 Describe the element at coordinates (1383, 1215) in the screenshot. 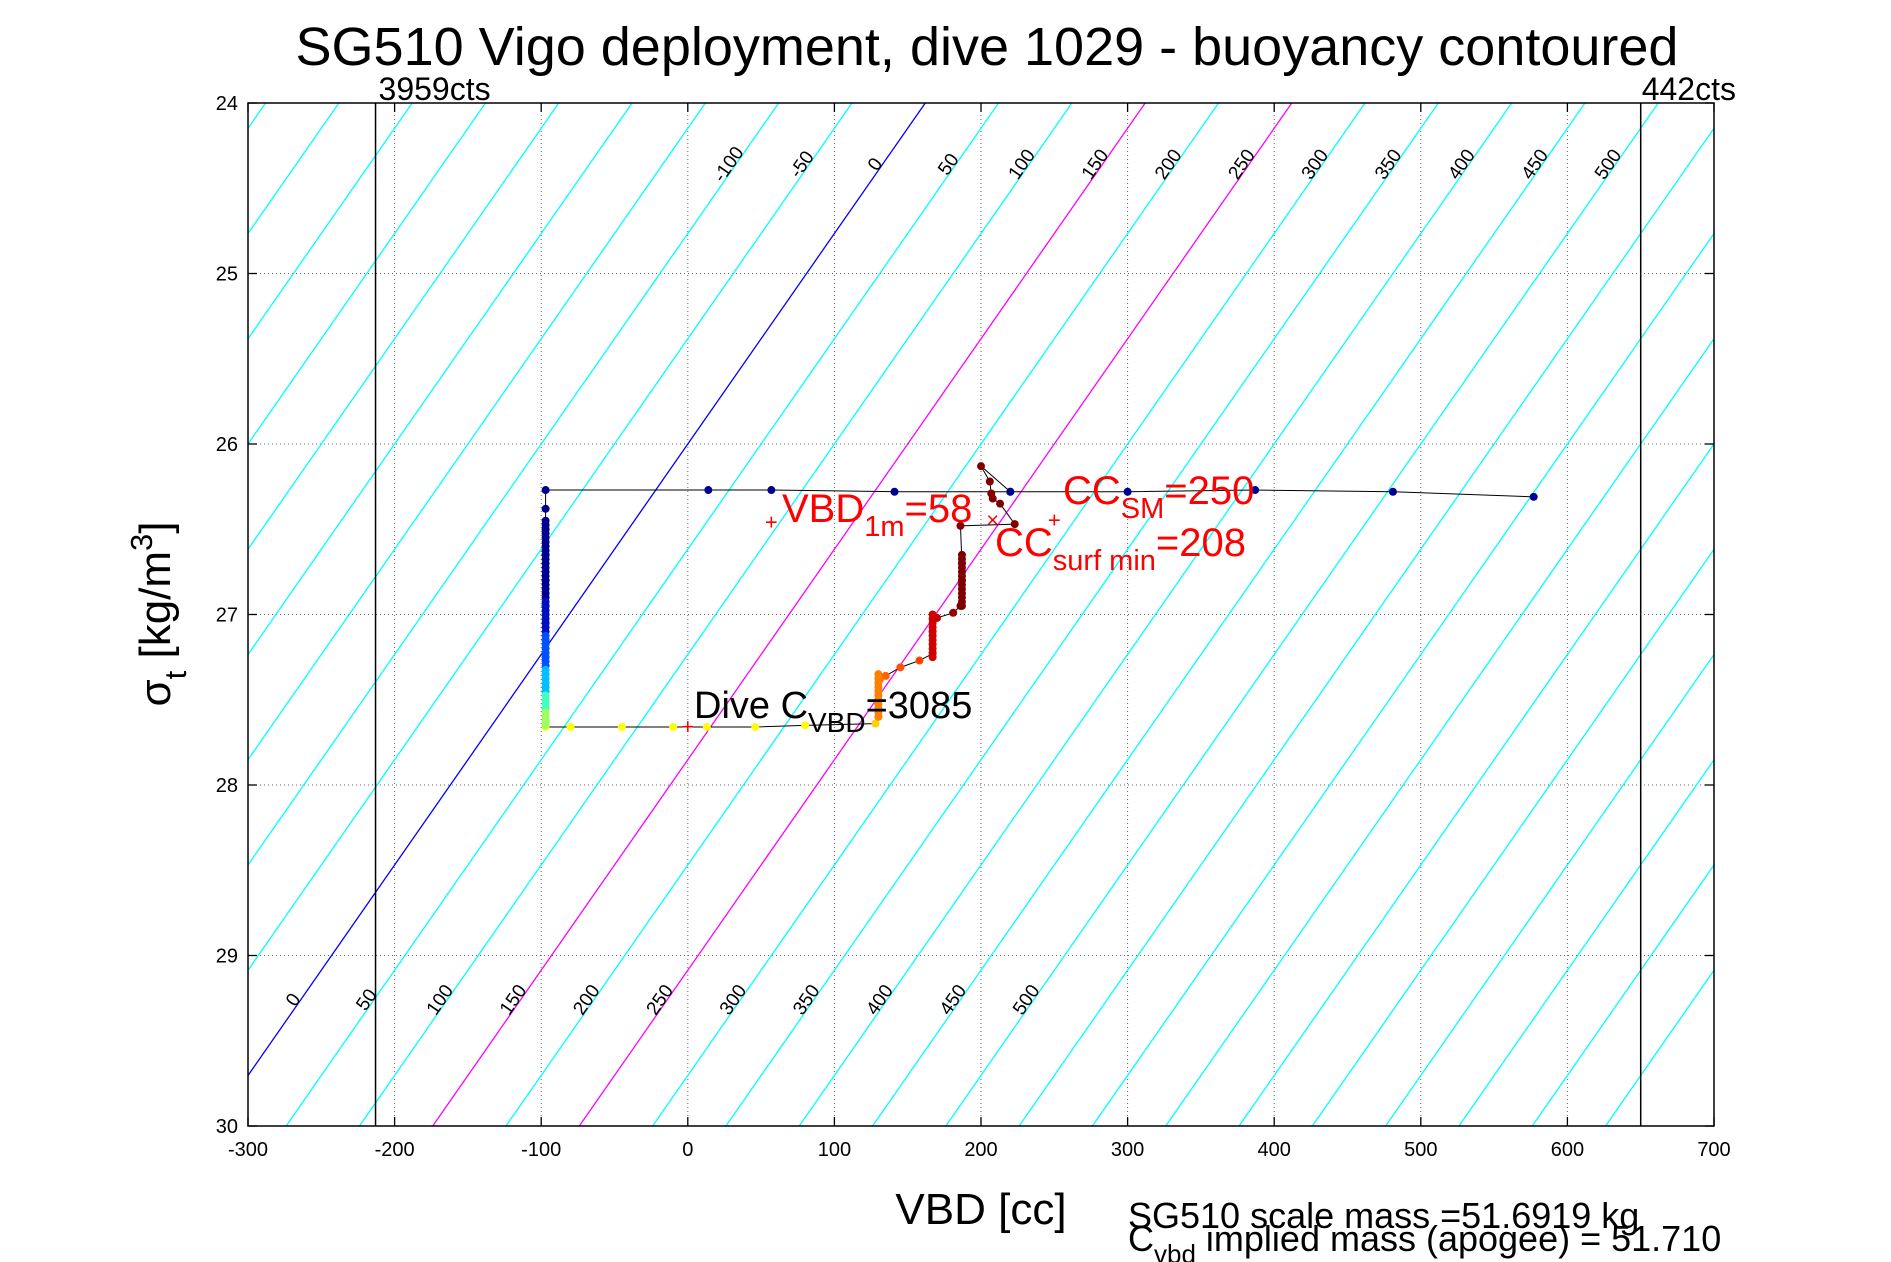

I see `scale-mass-note: SG510 scale mass =51.6919 kg` at that location.